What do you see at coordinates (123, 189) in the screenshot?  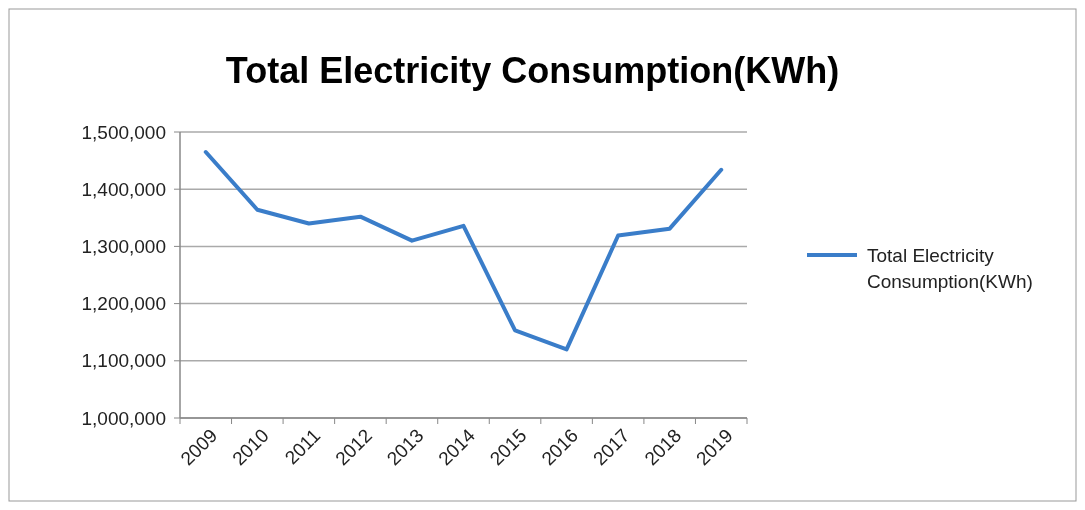 I see `y-tick-label: 1,400,000` at bounding box center [123, 189].